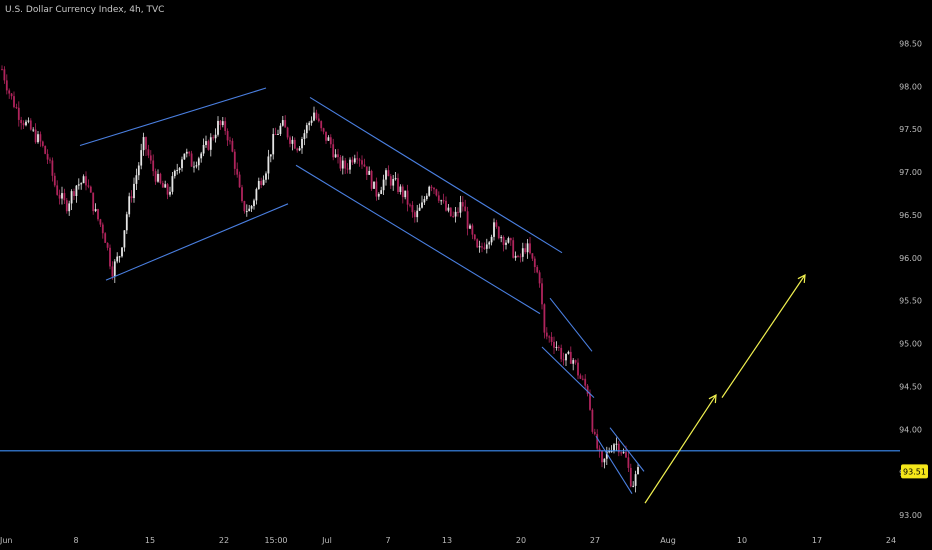 The image size is (932, 550). I want to click on time-tick-12: 17, so click(817, 540).